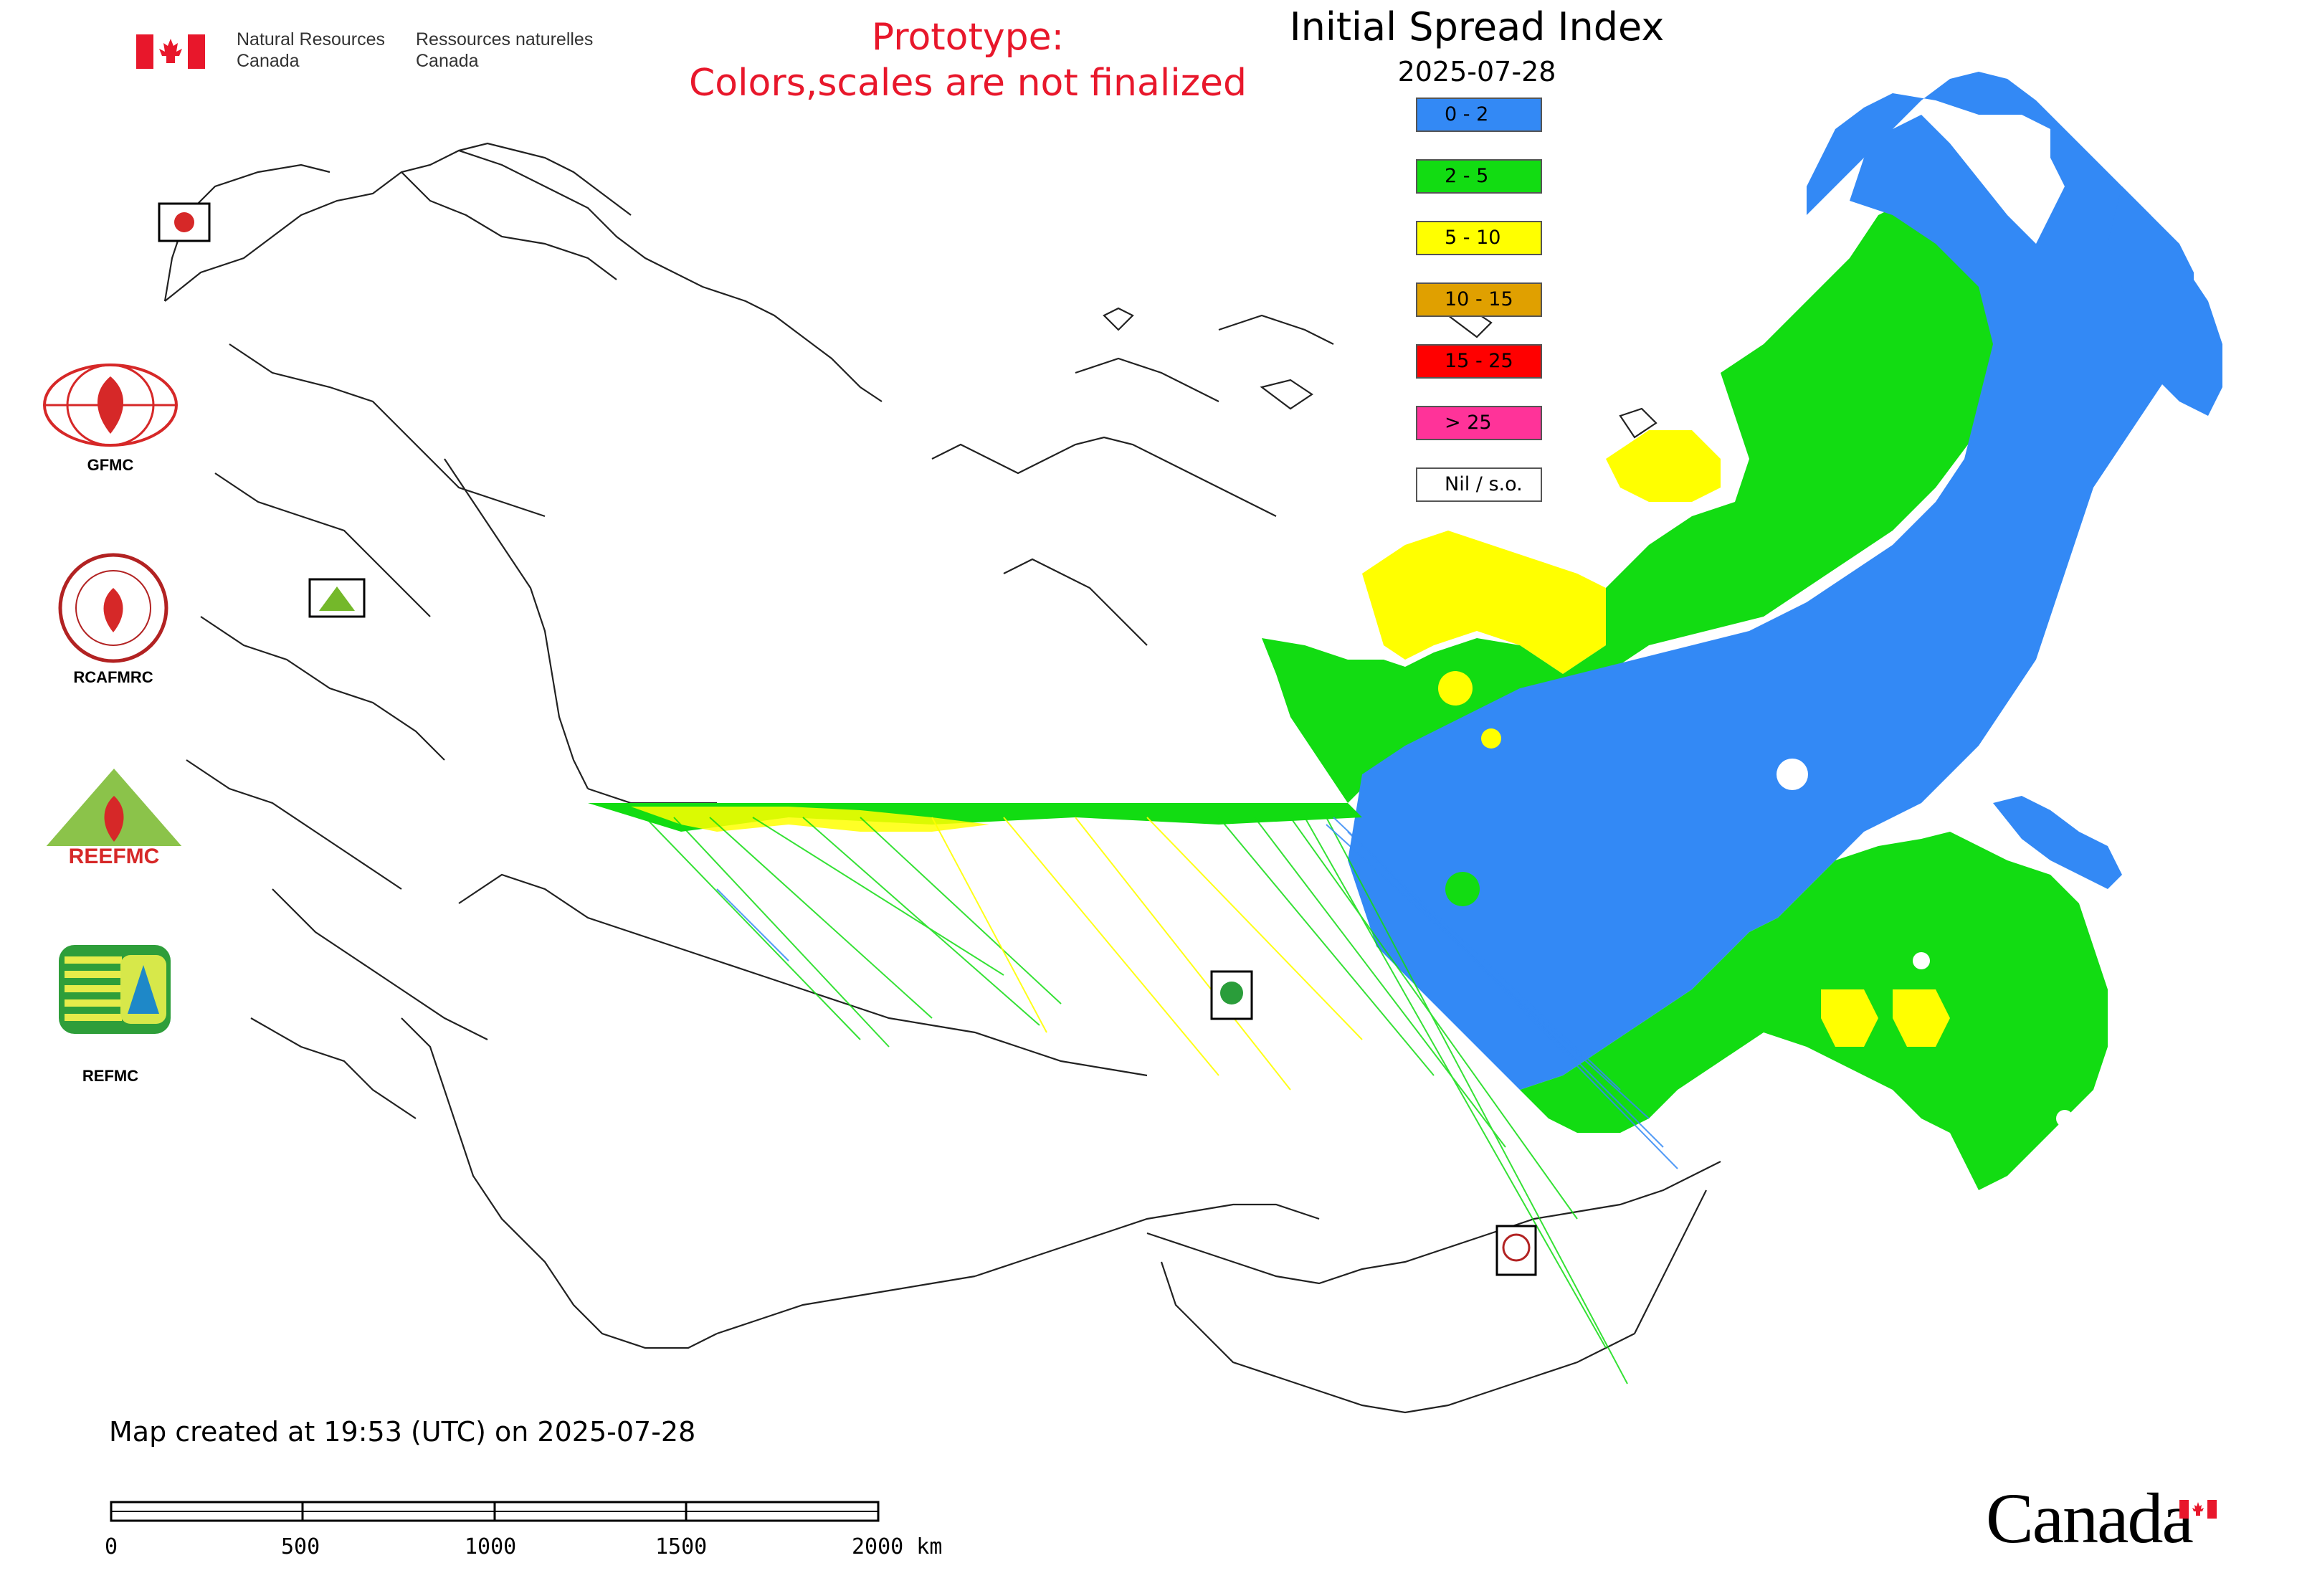 The height and width of the screenshot is (1596, 2302). Describe the element at coordinates (2198, 1509) in the screenshot. I see `canada-wordmark-flag-icon` at that location.